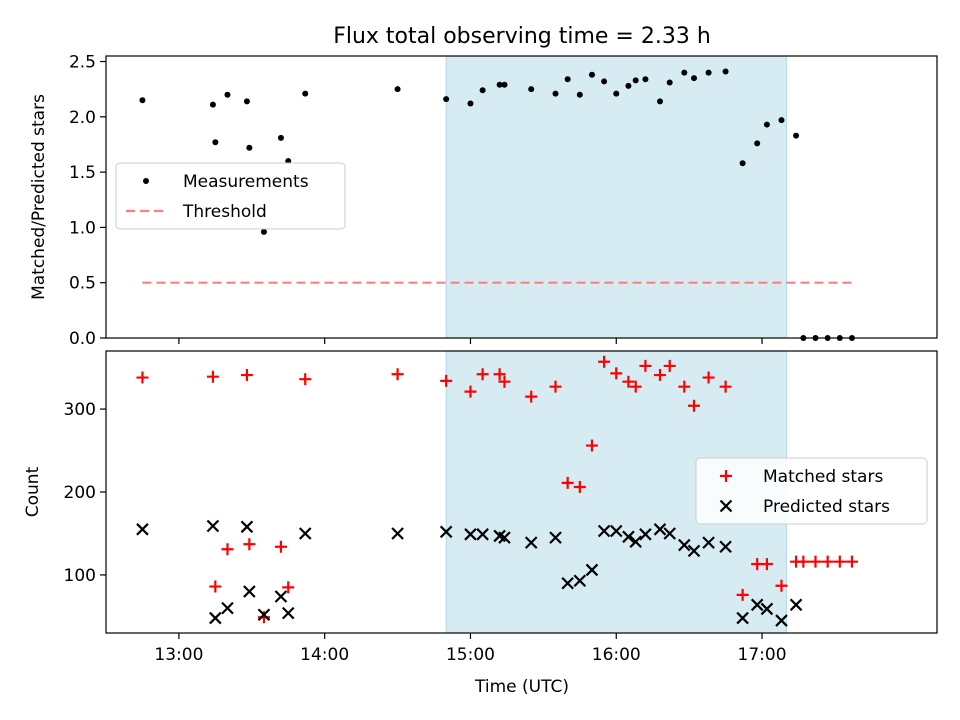 The image size is (960, 720). I want to click on legend-label-threshold: Threshold, so click(224, 212).